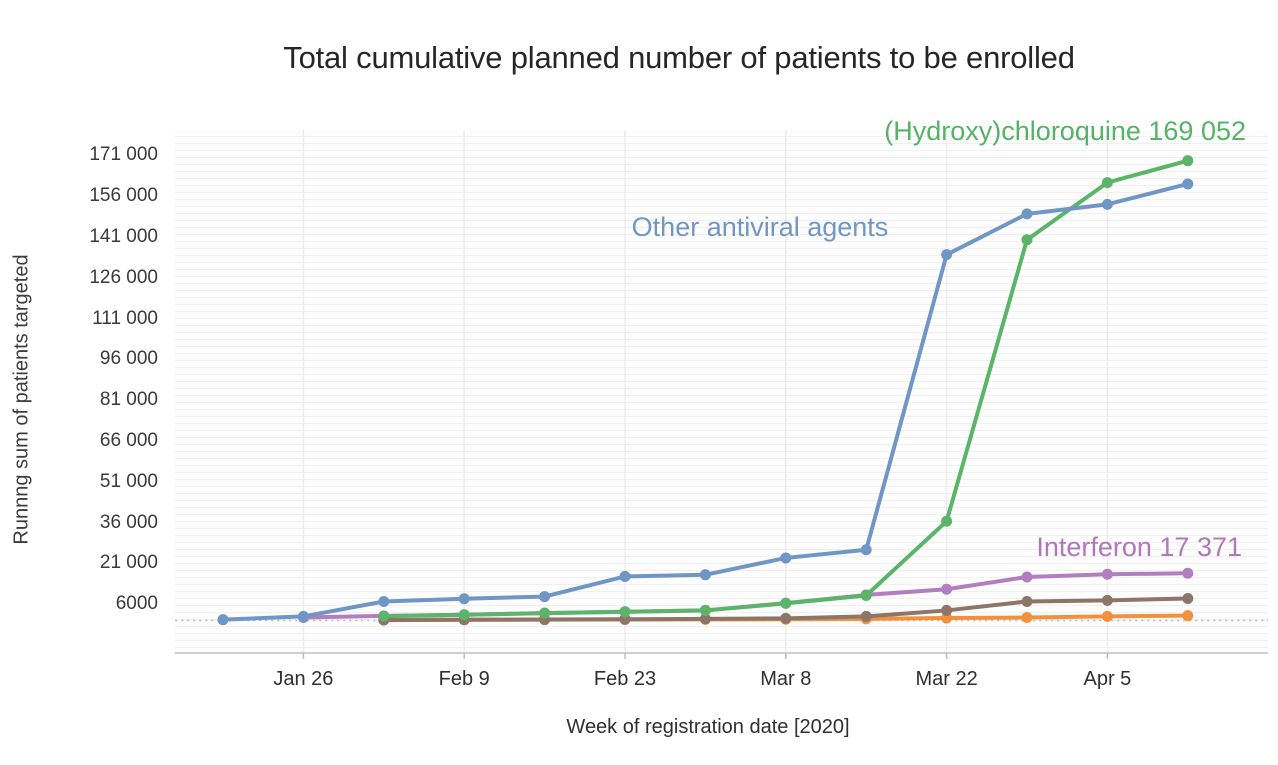  What do you see at coordinates (128, 563) in the screenshot?
I see `y-tick-label: 21 000` at bounding box center [128, 563].